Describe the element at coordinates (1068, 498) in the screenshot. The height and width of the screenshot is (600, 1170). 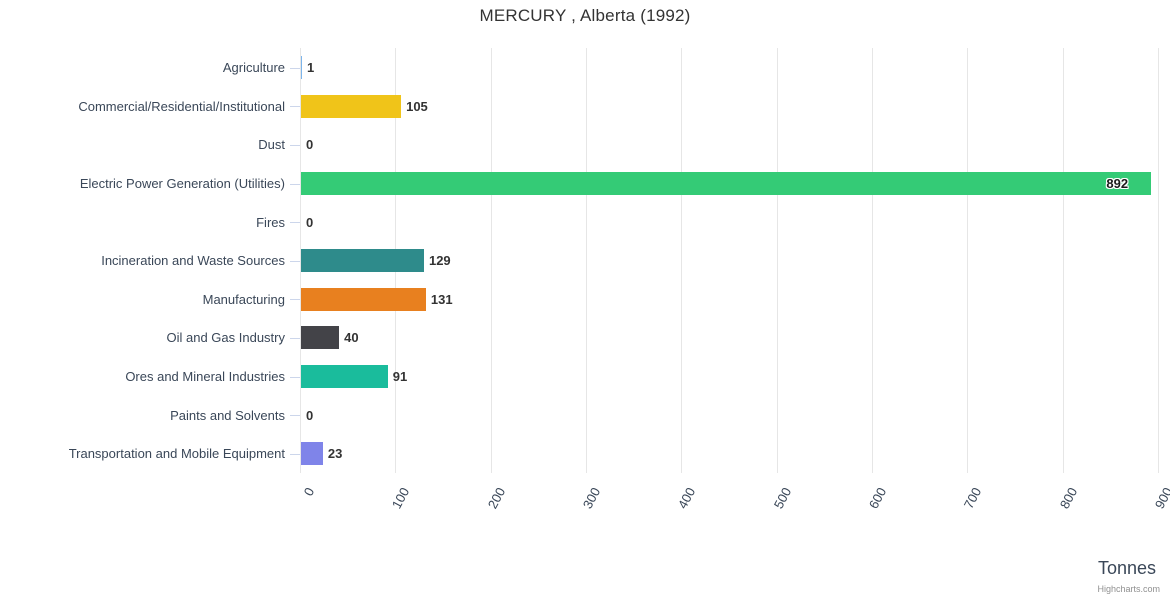
I see `x-axis-tick-label: 800` at that location.